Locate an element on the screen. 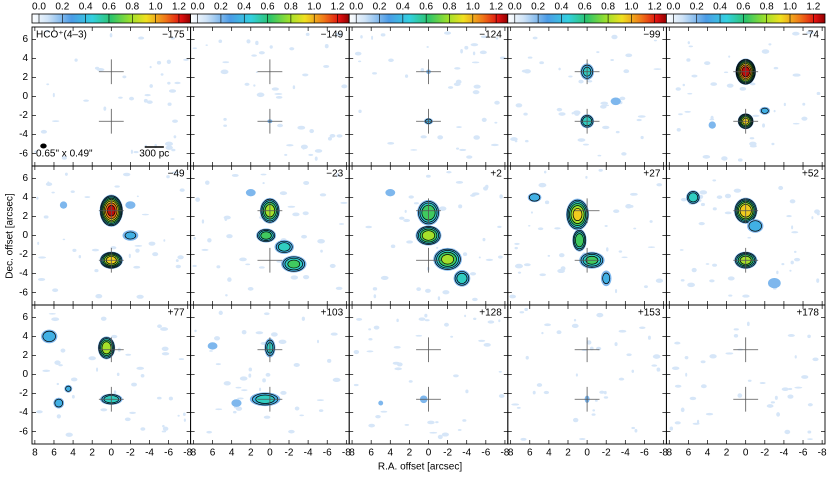 Image resolution: width=830 pixels, height=480 pixels. colorbar is located at coordinates (111, 18).